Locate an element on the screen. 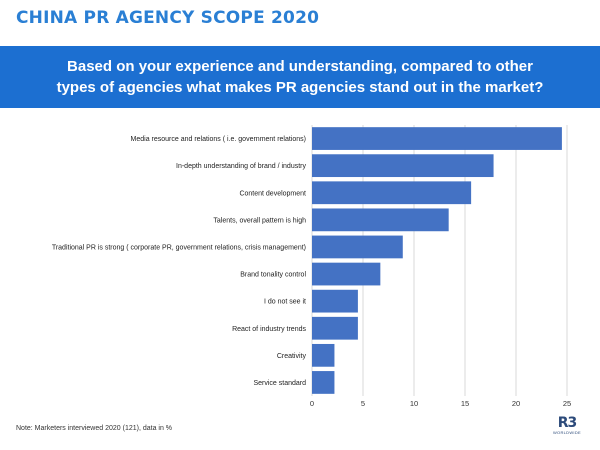 The height and width of the screenshot is (450, 600). category-label-9: Creativity is located at coordinates (292, 356).